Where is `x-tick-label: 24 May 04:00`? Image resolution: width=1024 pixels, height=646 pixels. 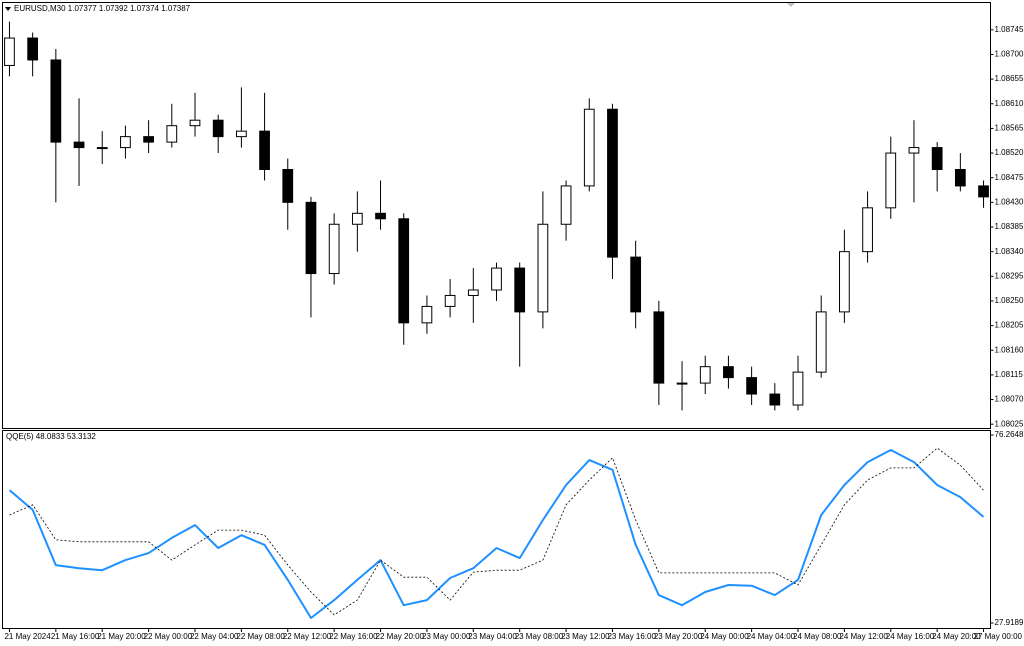 x-tick-label: 24 May 04:00 is located at coordinates (771, 636).